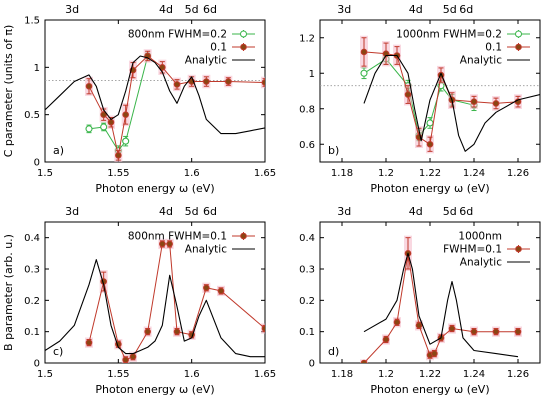 This screenshot has height=404, width=550. Describe the element at coordinates (430, 173) in the screenshot. I see `x-tick-label: 1.22` at that location.